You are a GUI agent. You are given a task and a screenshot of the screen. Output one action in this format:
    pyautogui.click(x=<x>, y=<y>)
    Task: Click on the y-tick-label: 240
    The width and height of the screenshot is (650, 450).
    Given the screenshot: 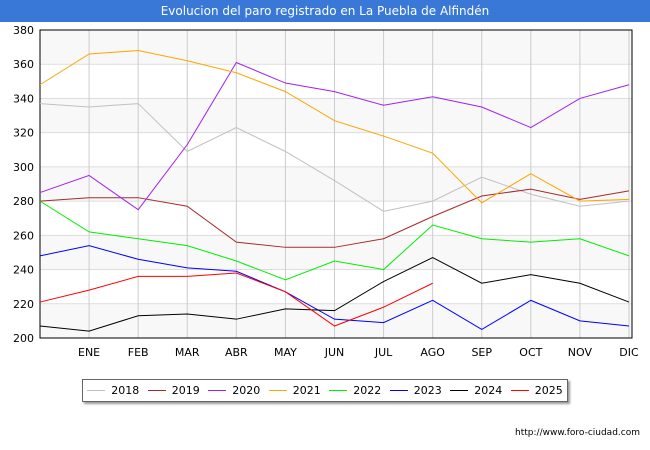 What is the action you would take?
    pyautogui.click(x=23, y=270)
    